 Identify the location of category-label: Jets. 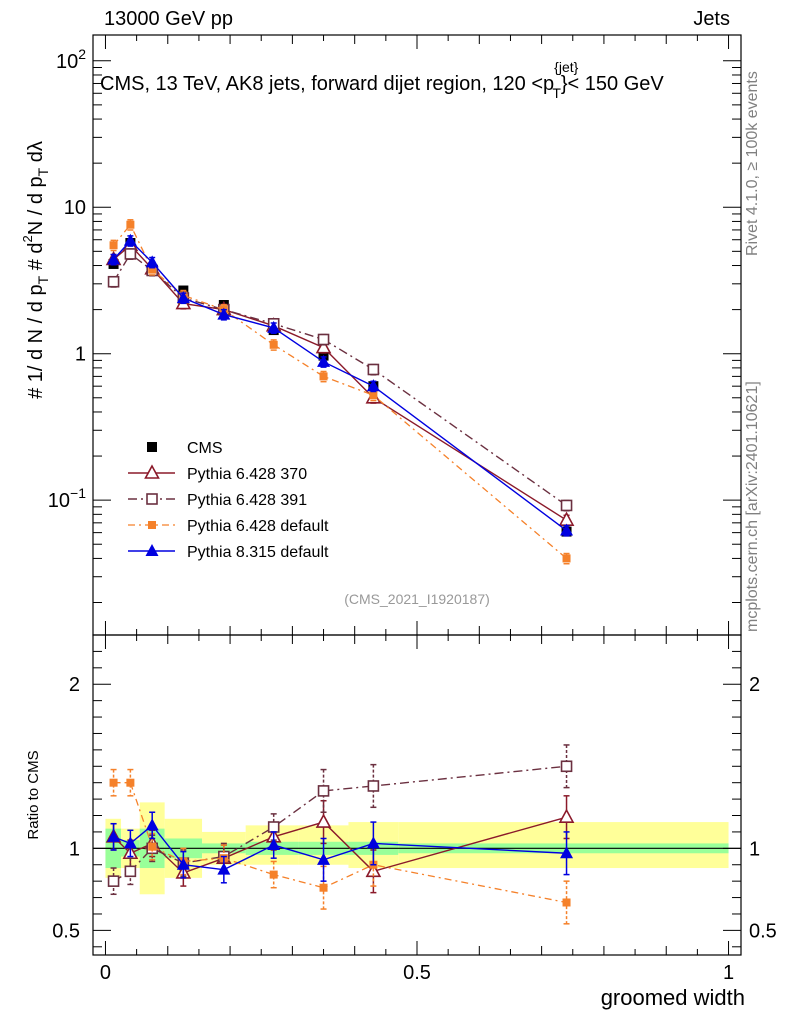
(711, 19).